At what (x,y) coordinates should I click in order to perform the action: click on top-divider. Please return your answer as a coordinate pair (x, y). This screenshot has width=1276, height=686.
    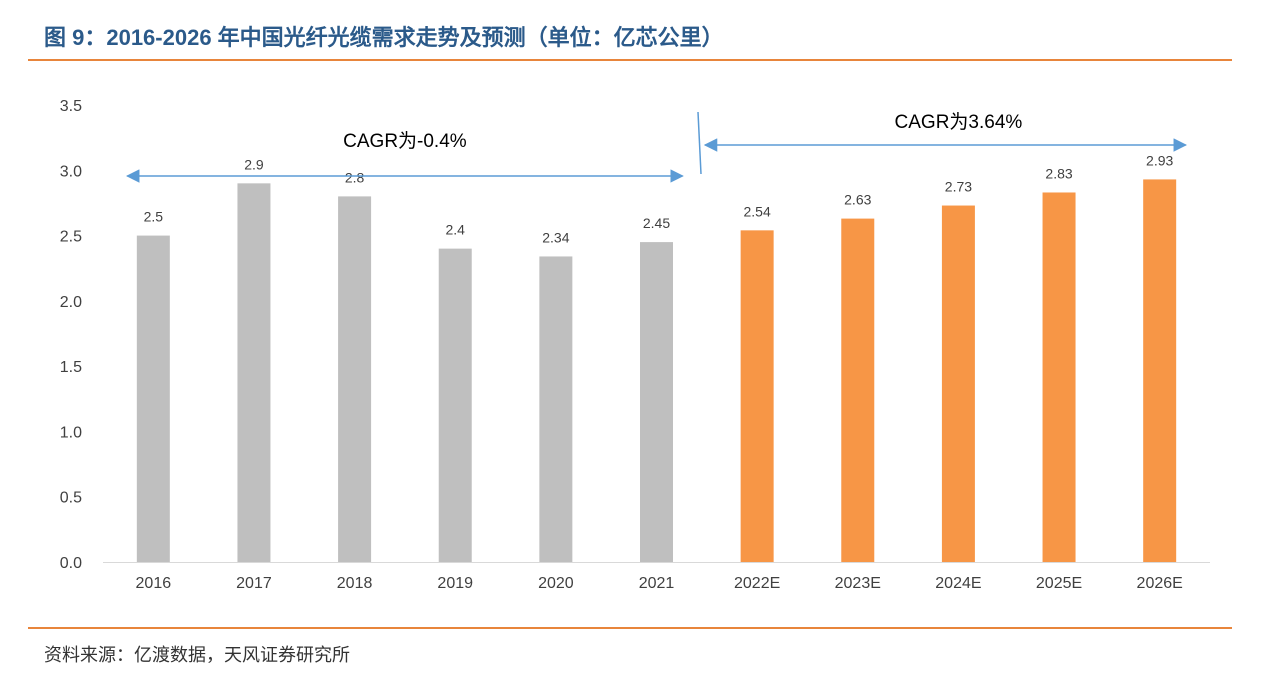
    Looking at the image, I should click on (630, 60).